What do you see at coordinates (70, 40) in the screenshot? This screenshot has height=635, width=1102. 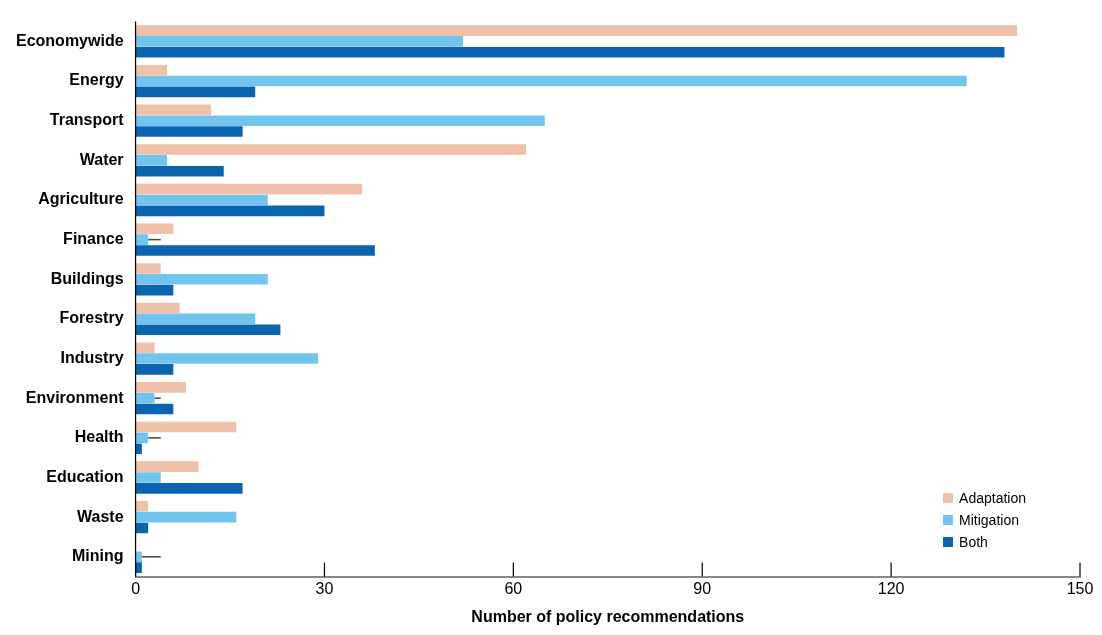 I see `y-tick-label: Economywide` at bounding box center [70, 40].